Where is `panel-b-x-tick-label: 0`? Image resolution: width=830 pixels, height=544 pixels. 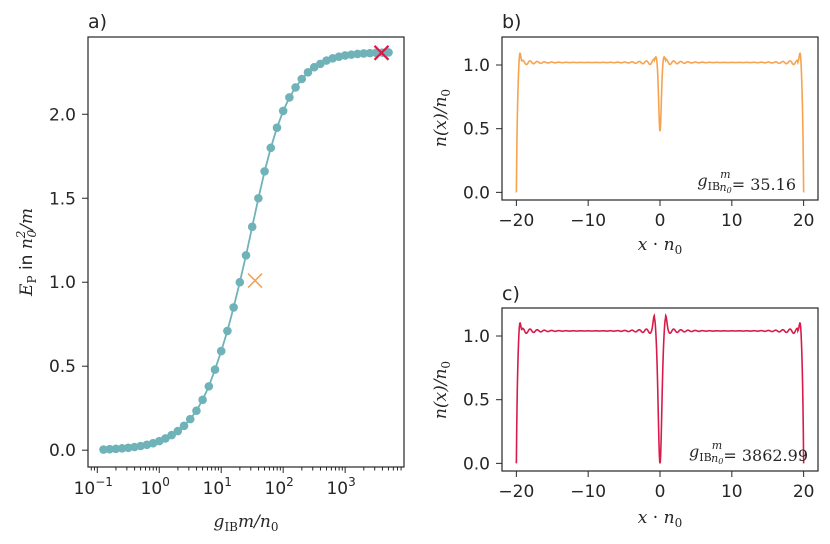
panel-b-x-tick-label: 0 is located at coordinates (660, 221).